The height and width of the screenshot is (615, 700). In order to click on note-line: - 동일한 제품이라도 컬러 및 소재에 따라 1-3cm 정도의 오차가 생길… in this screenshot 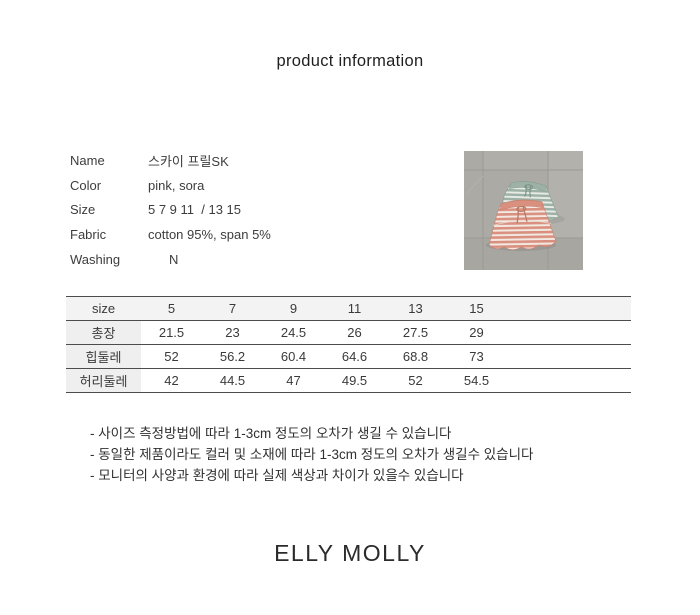, I will do `click(312, 454)`.